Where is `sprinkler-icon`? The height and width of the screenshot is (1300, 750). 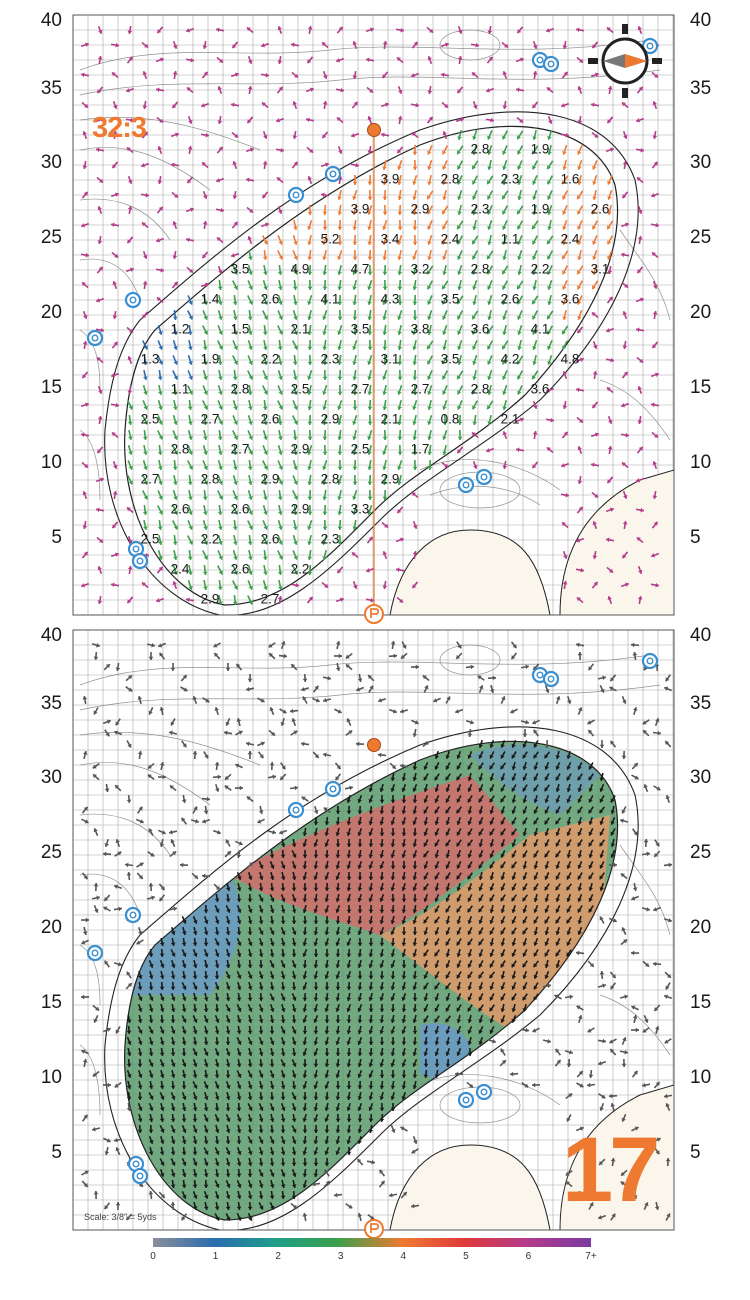
sprinkler-icon is located at coordinates (296, 195).